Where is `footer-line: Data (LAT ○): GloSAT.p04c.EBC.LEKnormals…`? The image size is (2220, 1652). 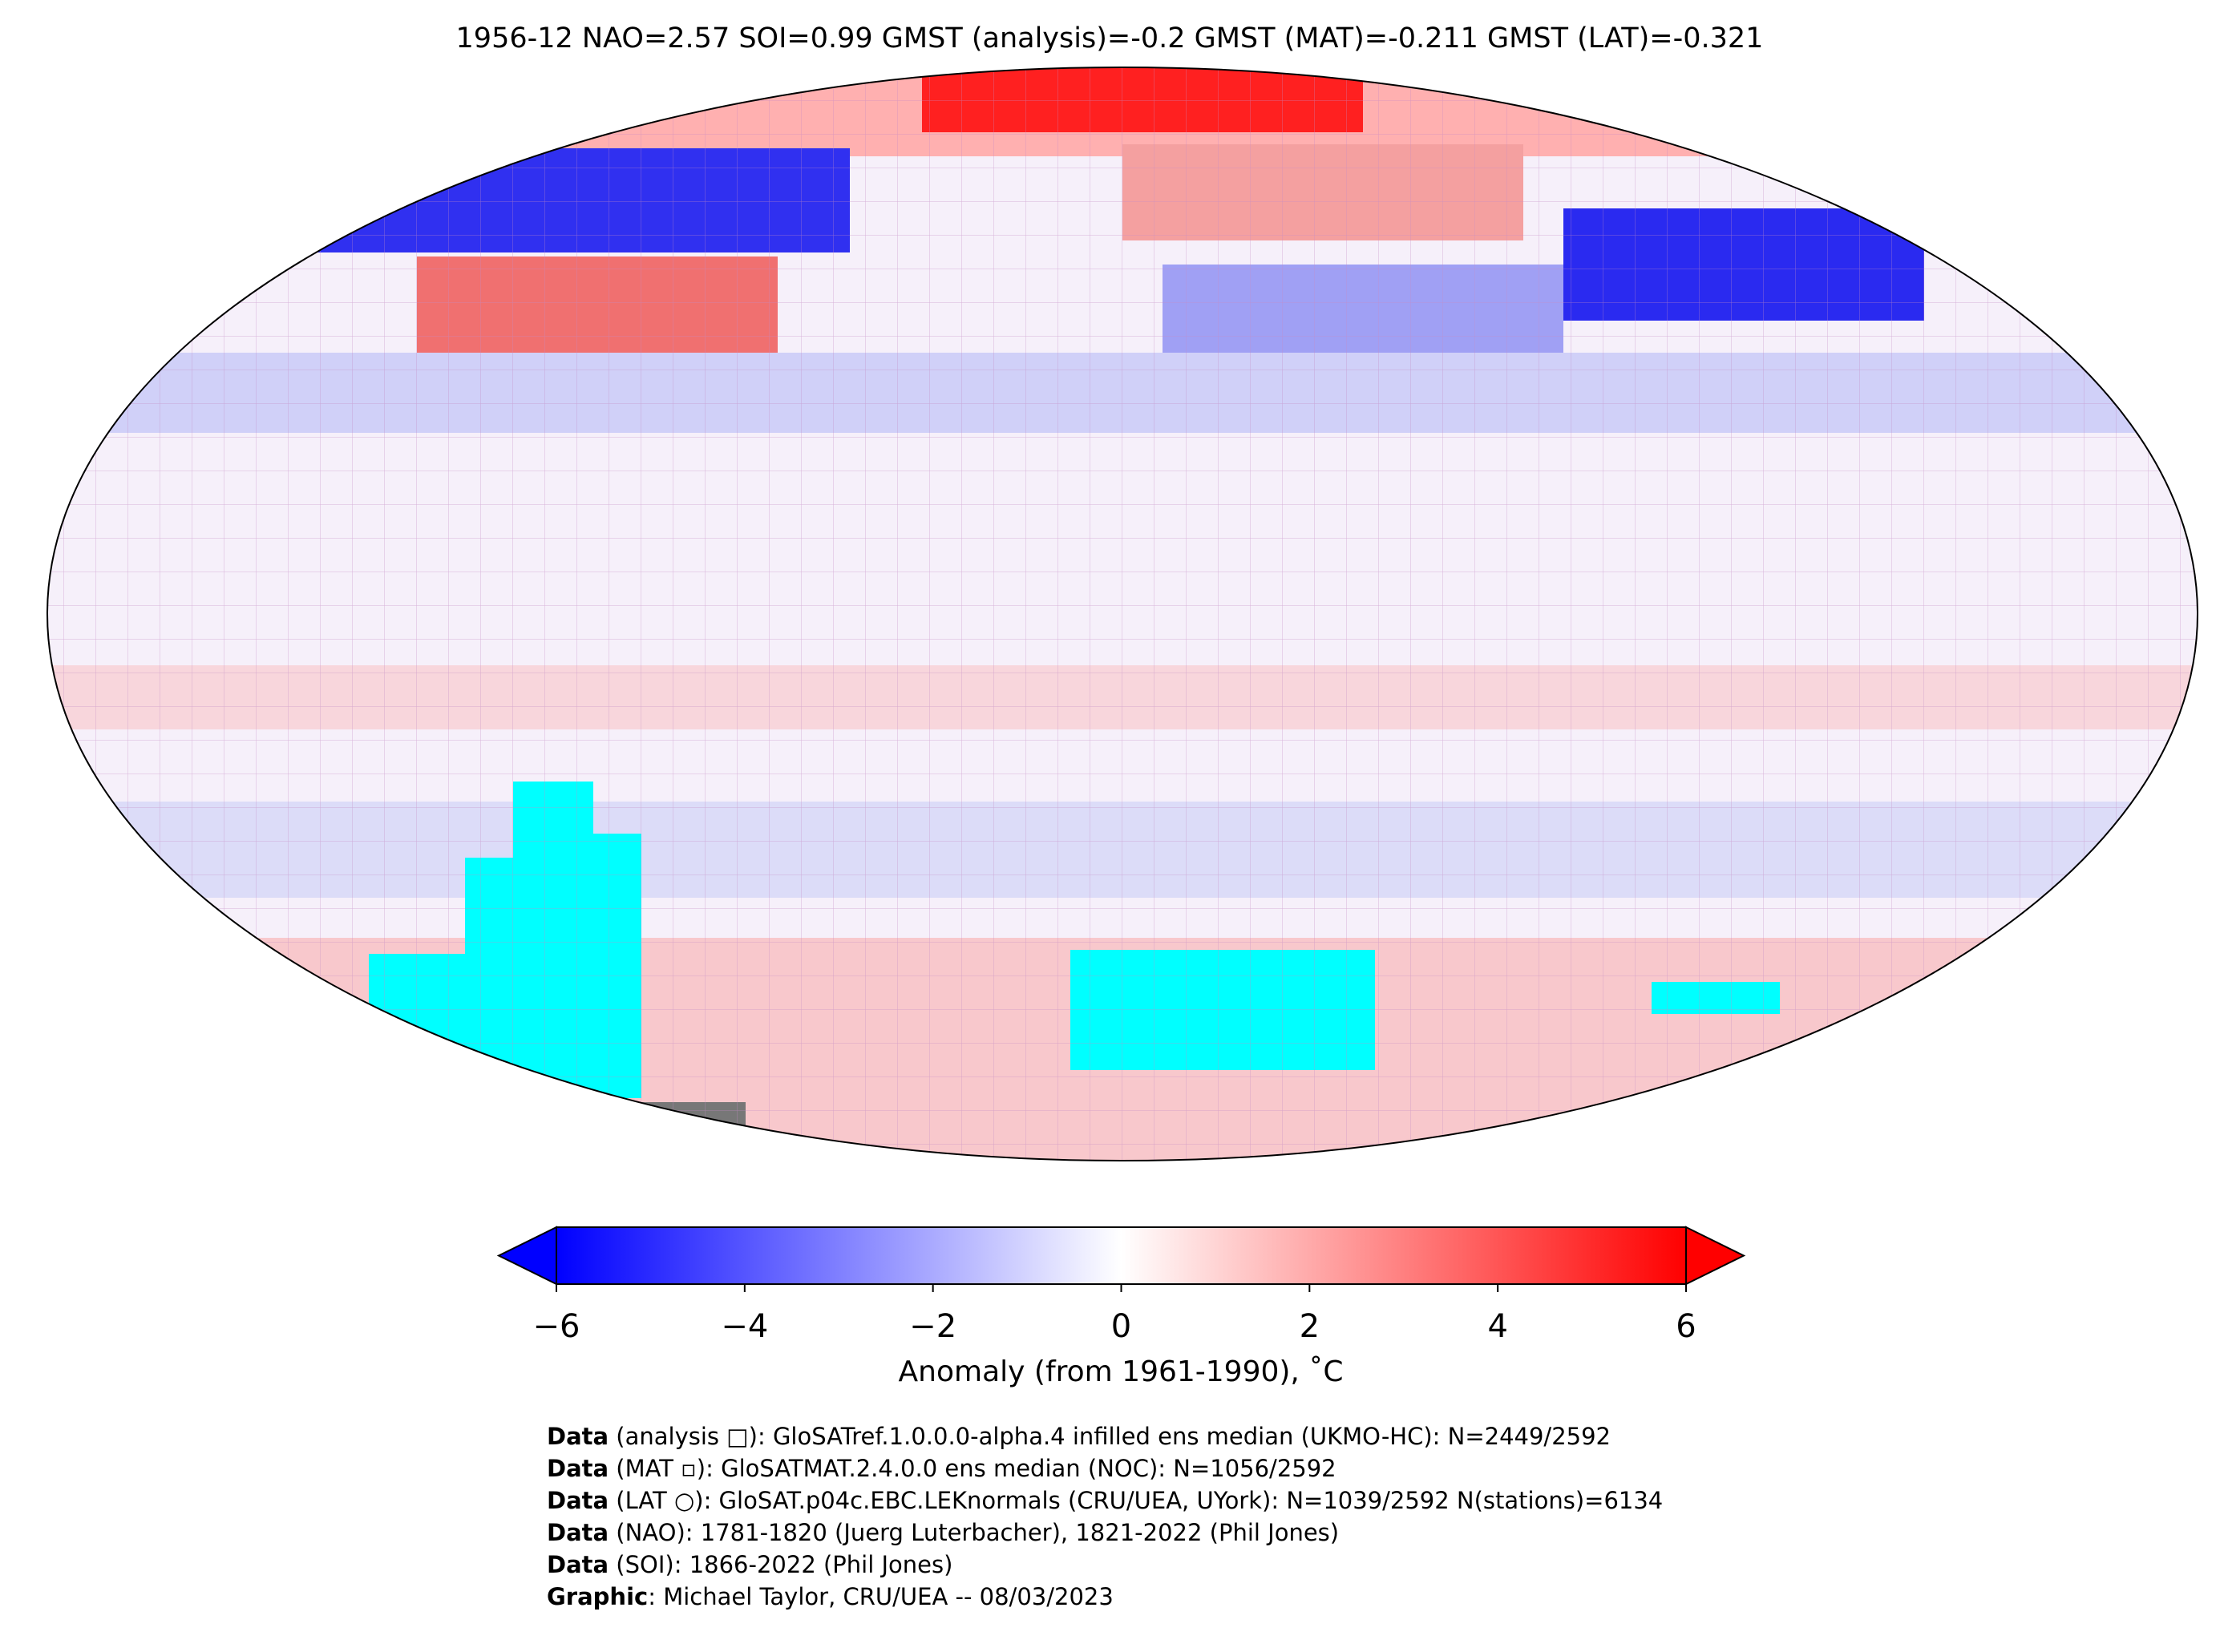 footer-line: Data (LAT ○): GloSAT.p04c.EBC.LEKnormals… is located at coordinates (1105, 1500).